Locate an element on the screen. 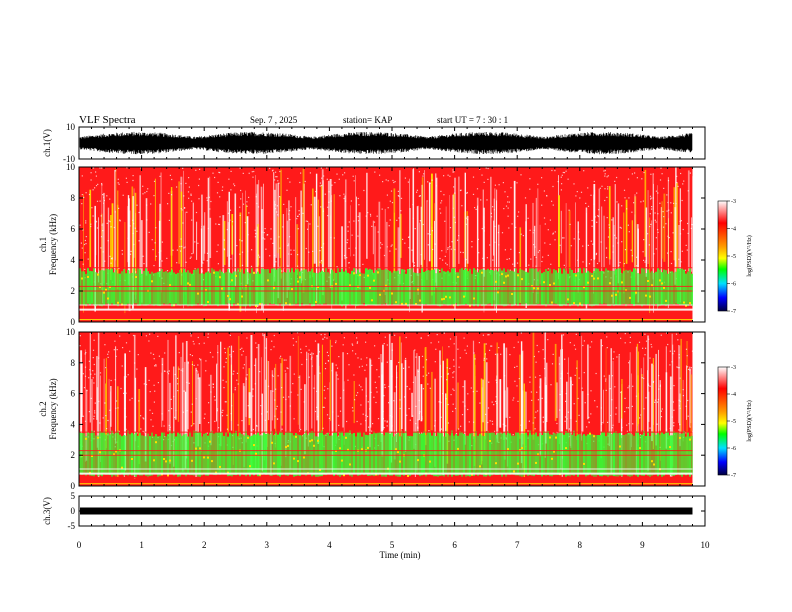 This screenshot has height=612, width=792. x-tick-label: 10 is located at coordinates (706, 545).